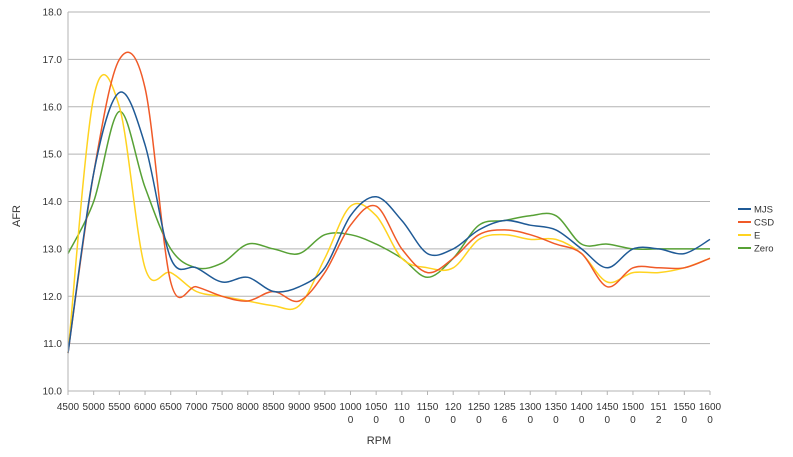 This screenshot has width=793, height=457. I want to click on y-tick-label: 18.0, so click(53, 13).